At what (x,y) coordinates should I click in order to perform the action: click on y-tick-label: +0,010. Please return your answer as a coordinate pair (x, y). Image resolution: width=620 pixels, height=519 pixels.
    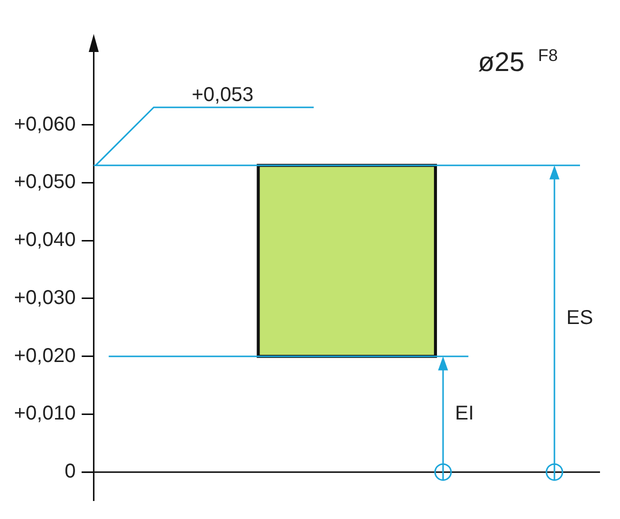
    Looking at the image, I should click on (45, 413).